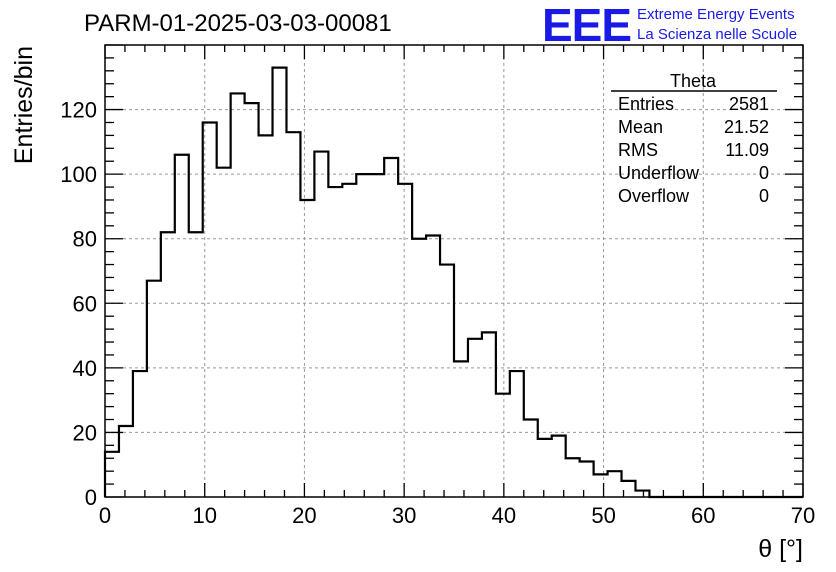 This screenshot has width=836, height=572. I want to click on y-tick-label: 20, so click(85, 432).